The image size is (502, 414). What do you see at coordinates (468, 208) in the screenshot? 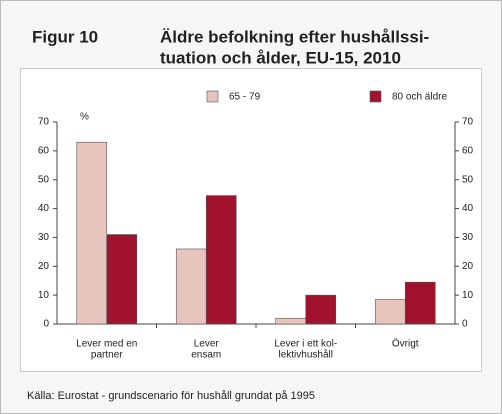
I see `y2-tick-label: 40` at bounding box center [468, 208].